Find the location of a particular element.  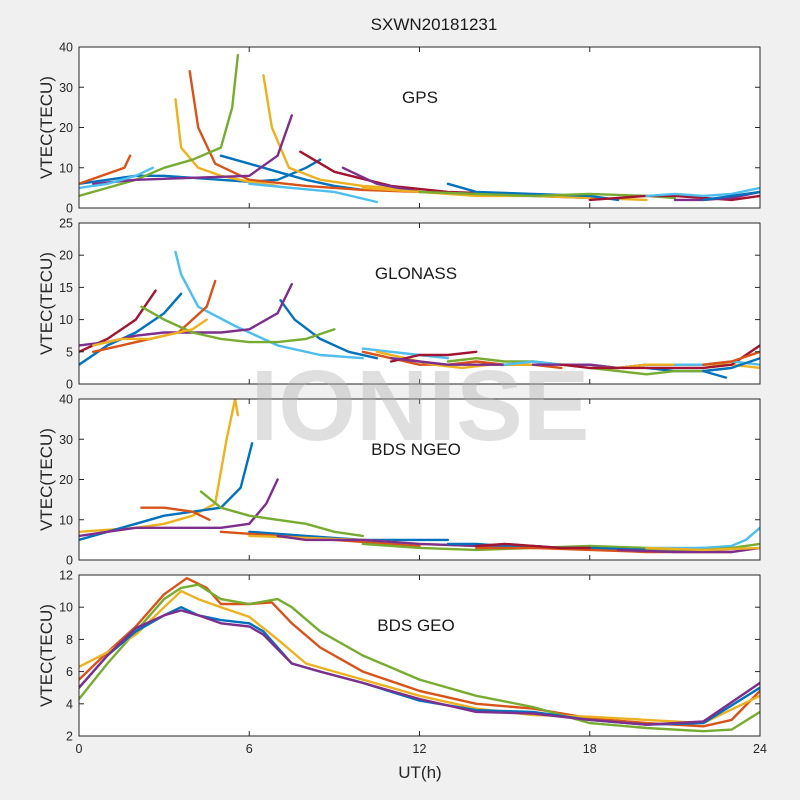

y-tick-label: 25 is located at coordinates (66, 224).